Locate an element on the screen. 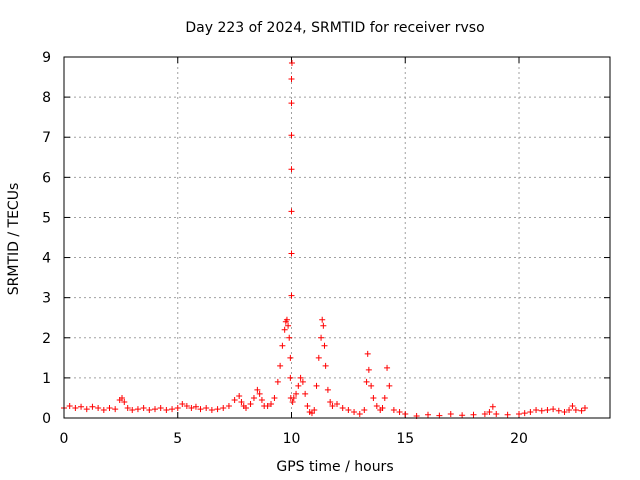 The height and width of the screenshot is (480, 640). x-tick-label: 5 is located at coordinates (177, 439).